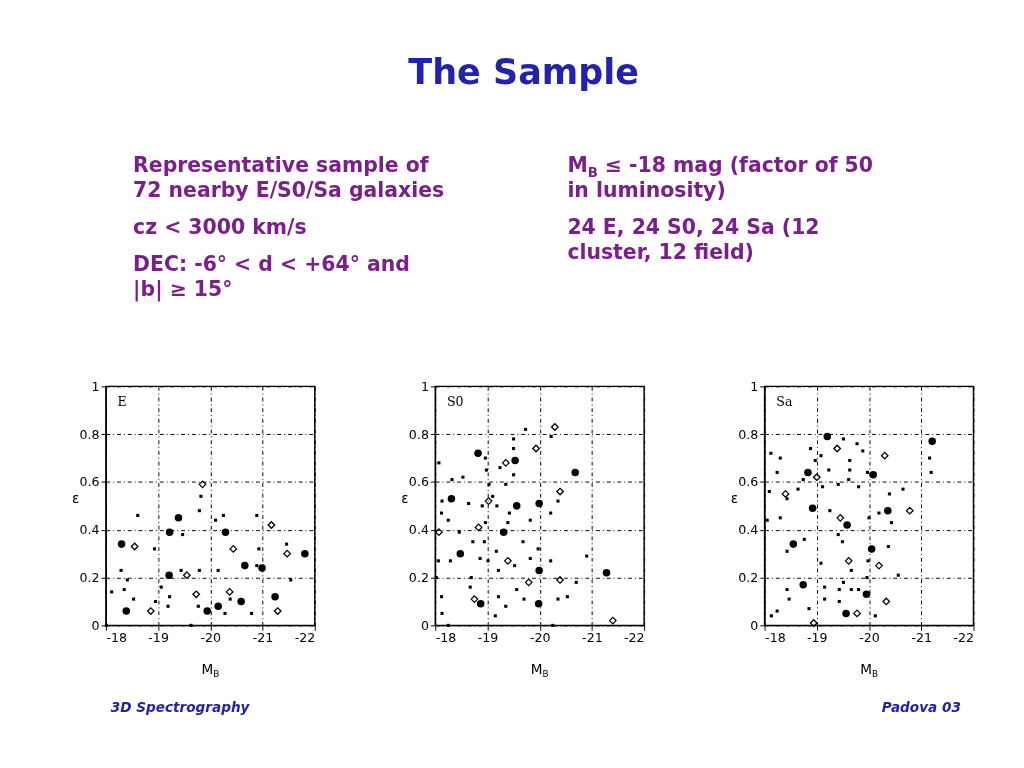  What do you see at coordinates (289, 177) in the screenshot?
I see `text: Representative sample of 72 nearby E/S0/Sa galaxies` at bounding box center [289, 177].